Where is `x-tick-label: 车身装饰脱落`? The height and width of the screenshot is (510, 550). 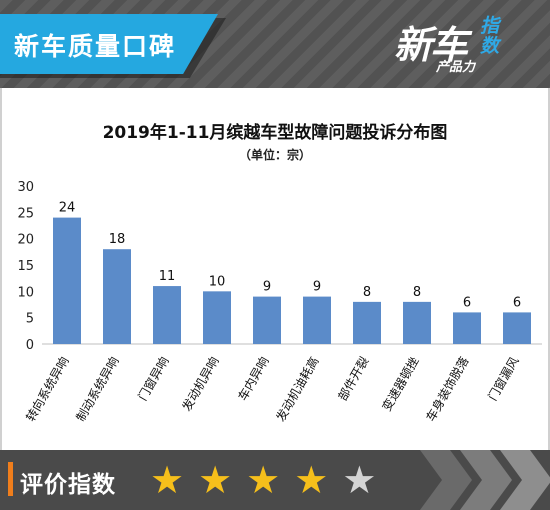 x-tick-label: 车身装饰脱落 is located at coordinates (447, 389).